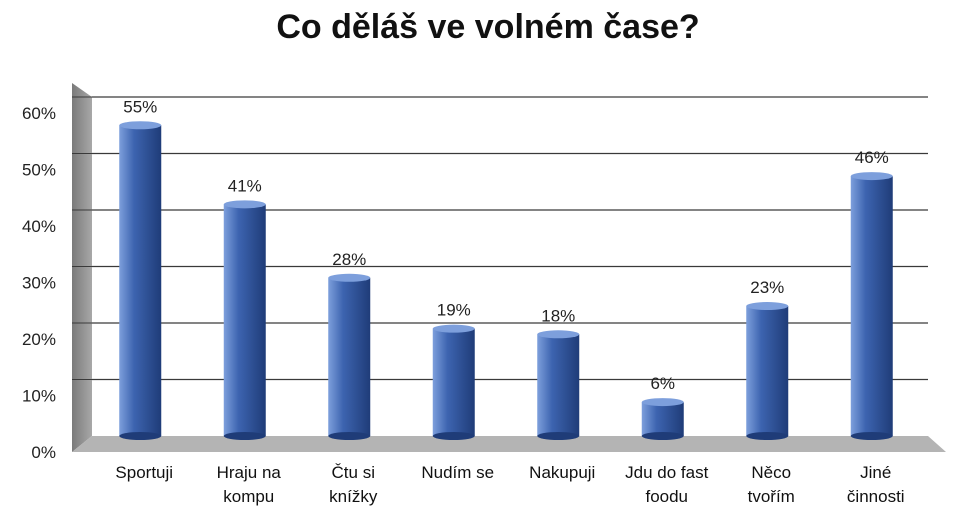  Describe the element at coordinates (562, 472) in the screenshot. I see `category-label: Nakupuji` at that location.